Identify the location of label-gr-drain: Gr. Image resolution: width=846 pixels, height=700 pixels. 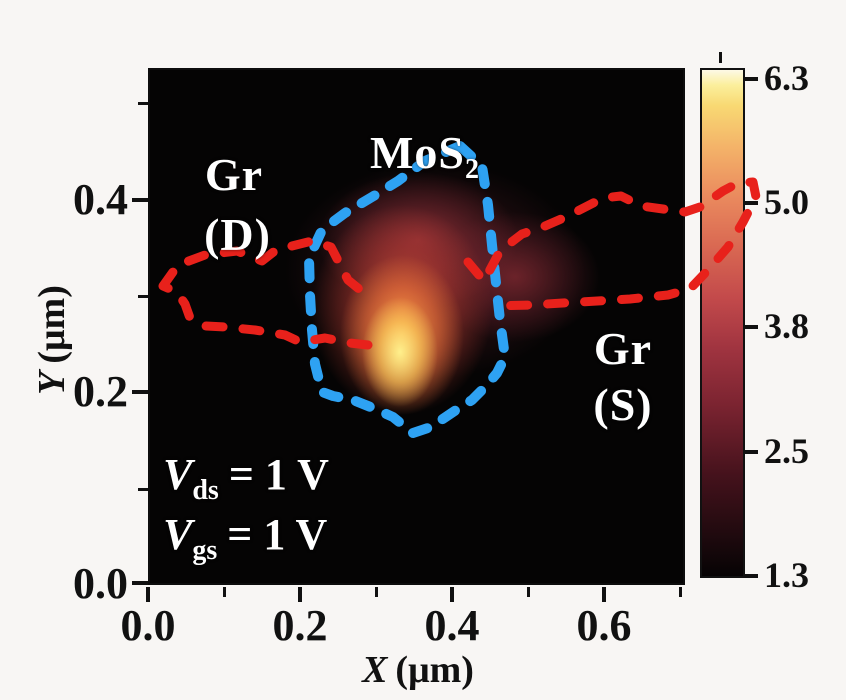
(234, 175).